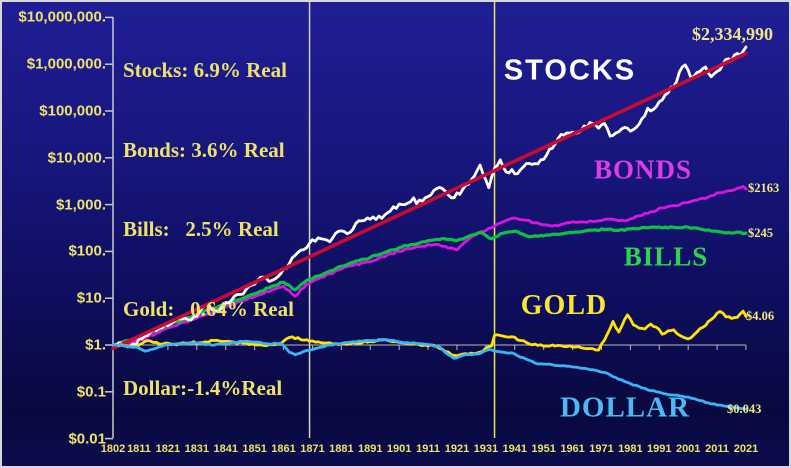 The width and height of the screenshot is (791, 468). Describe the element at coordinates (717, 449) in the screenshot. I see `x-tick-label: 2011` at that location.